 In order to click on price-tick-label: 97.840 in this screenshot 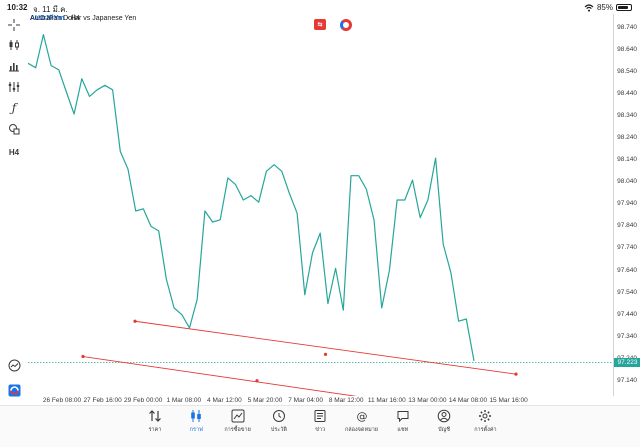, I will do `click(627, 226)`.